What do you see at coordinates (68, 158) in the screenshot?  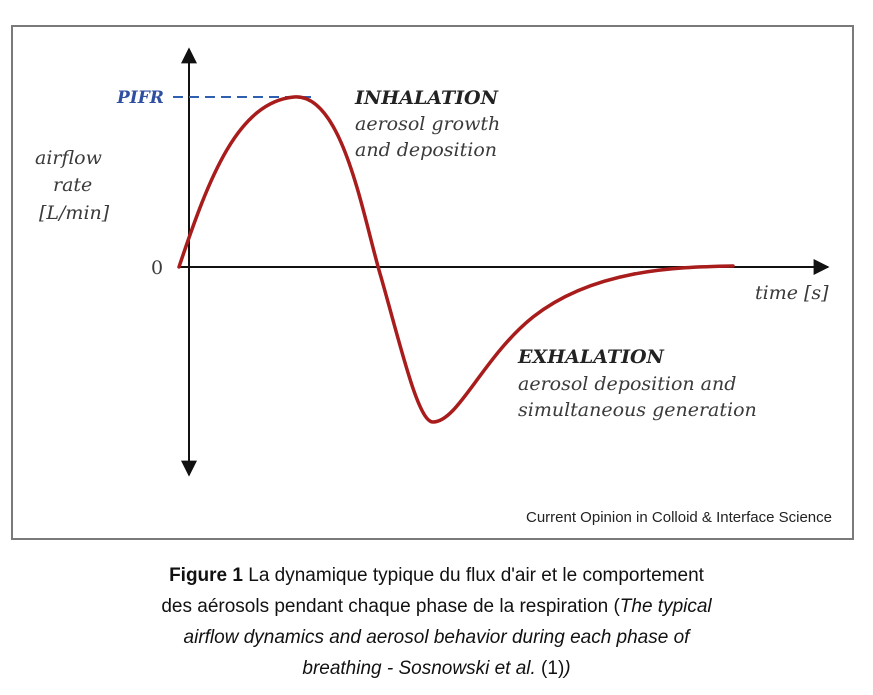 I see `y-axis-label-line1: airflow` at bounding box center [68, 158].